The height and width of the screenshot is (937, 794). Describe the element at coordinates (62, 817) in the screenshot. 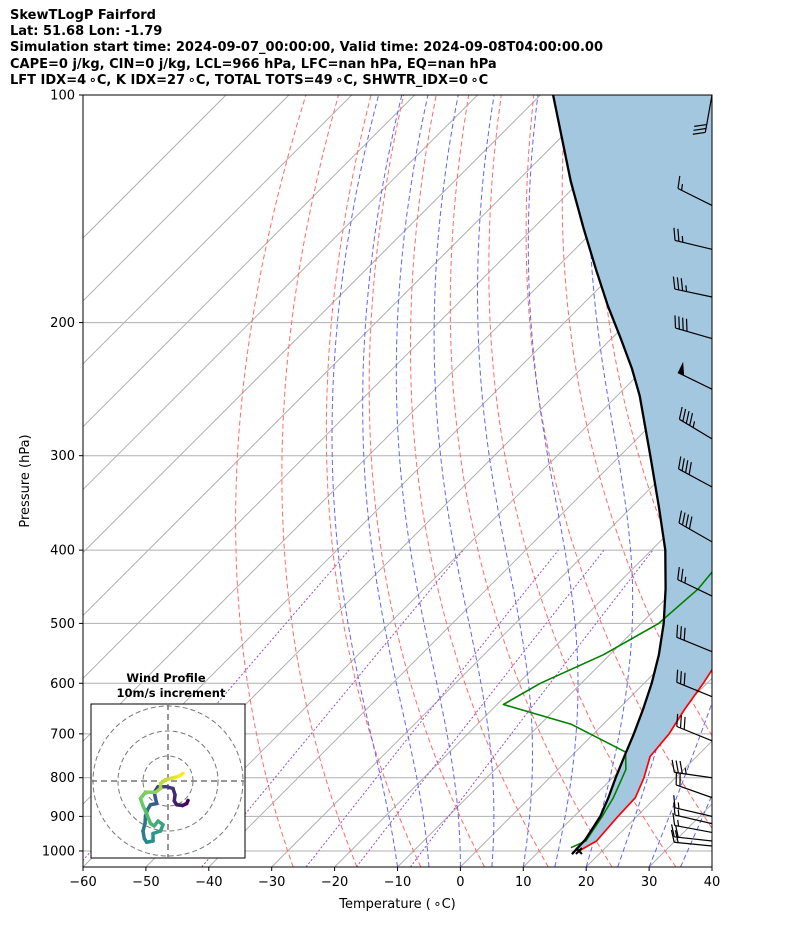

I see `y-tick-label: 900` at that location.